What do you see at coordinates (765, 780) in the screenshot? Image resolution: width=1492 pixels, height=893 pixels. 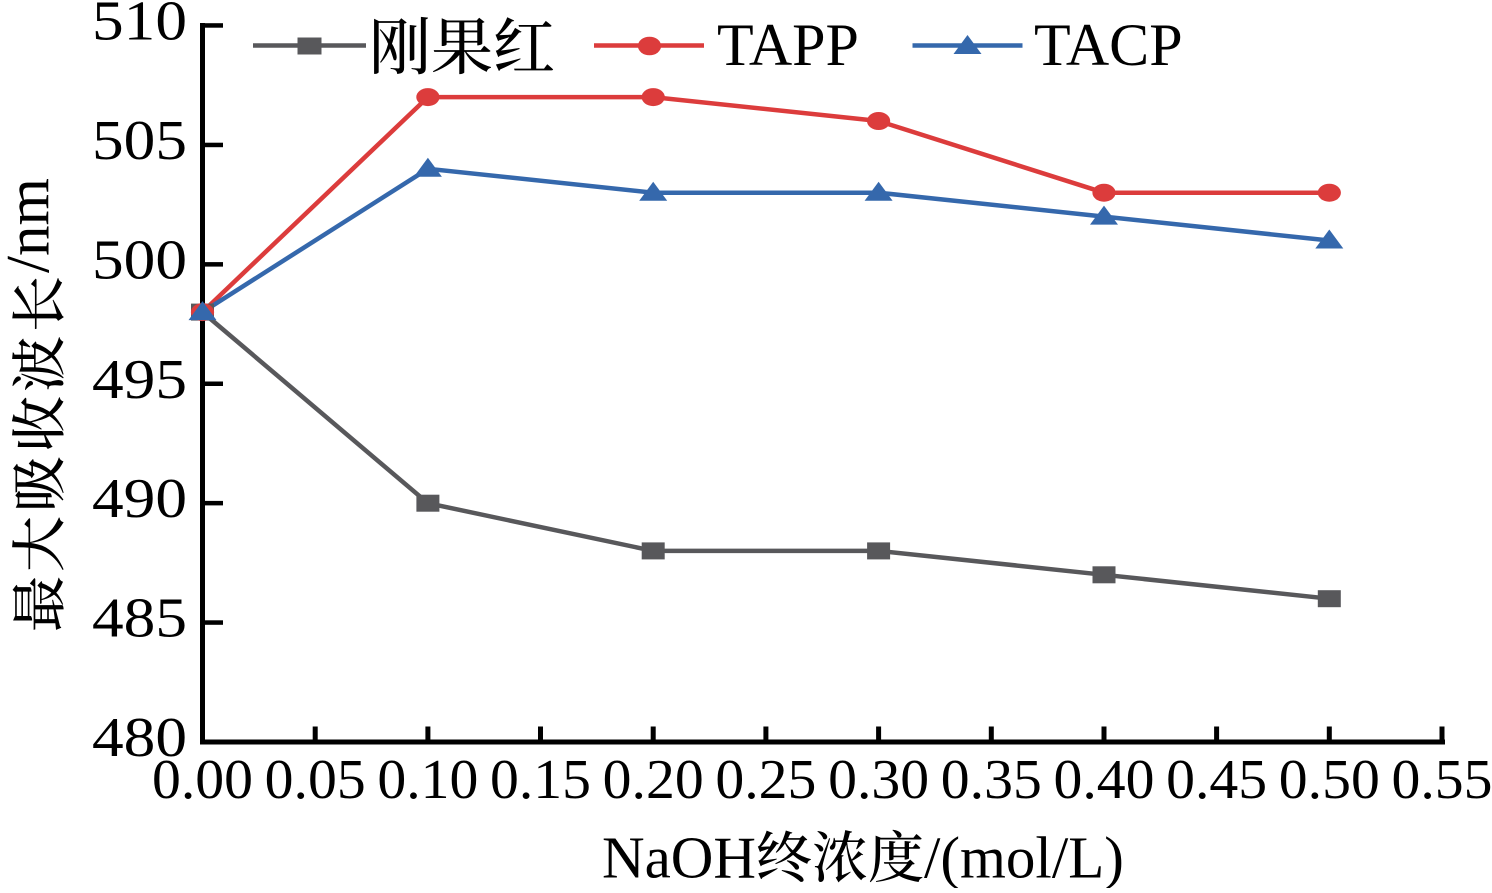 I see `svg-text: 0.25` at bounding box center [765, 780].